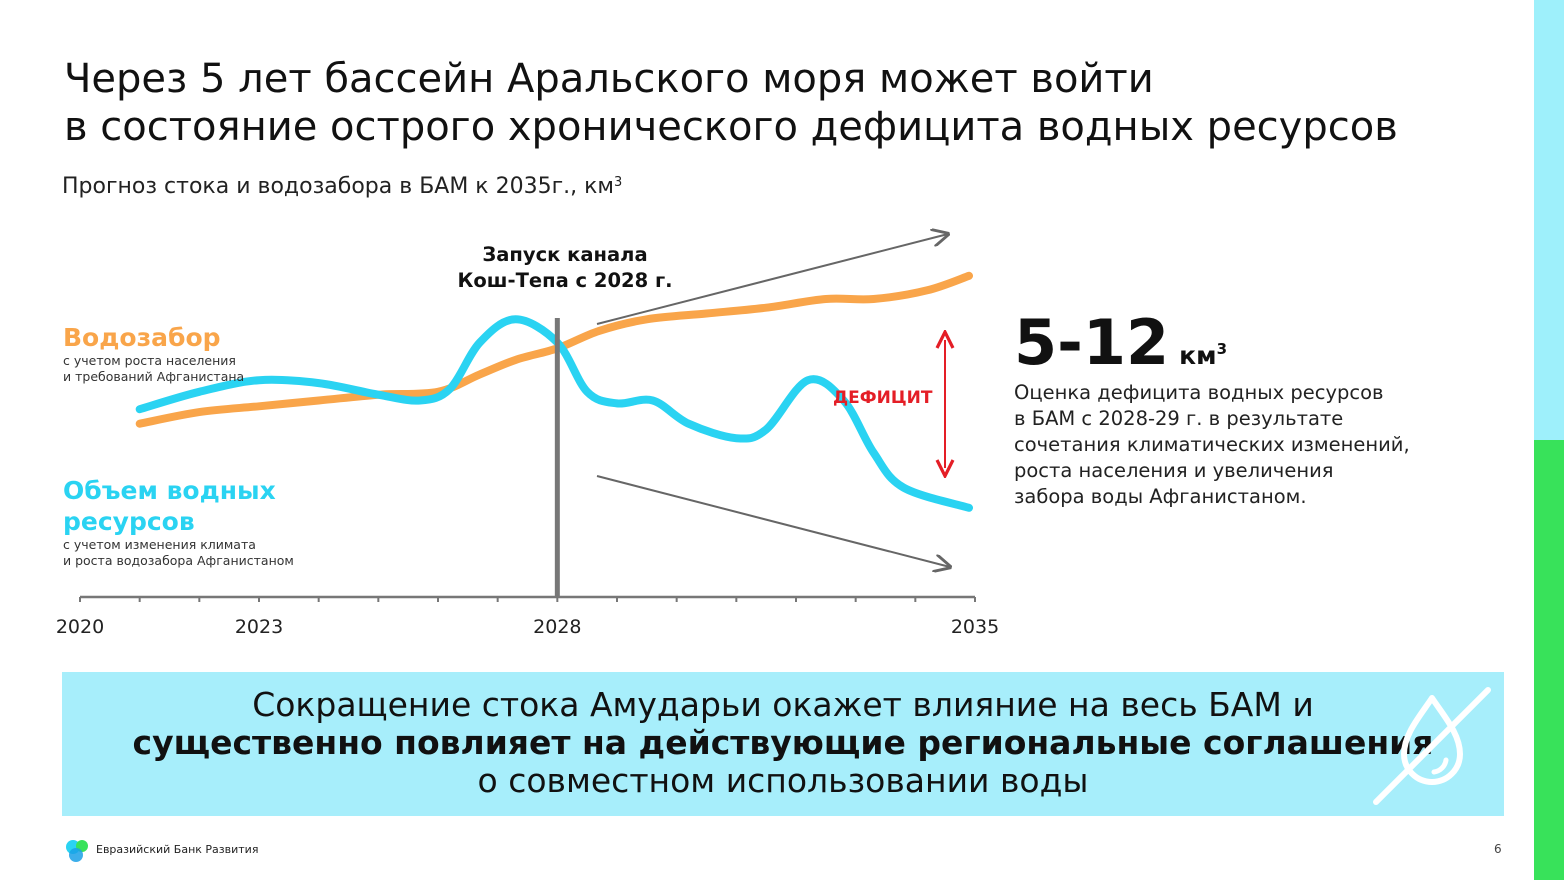 The image size is (1564, 880). Describe the element at coordinates (773, 521) in the screenshot. I see `trend-arrow-down` at that location.